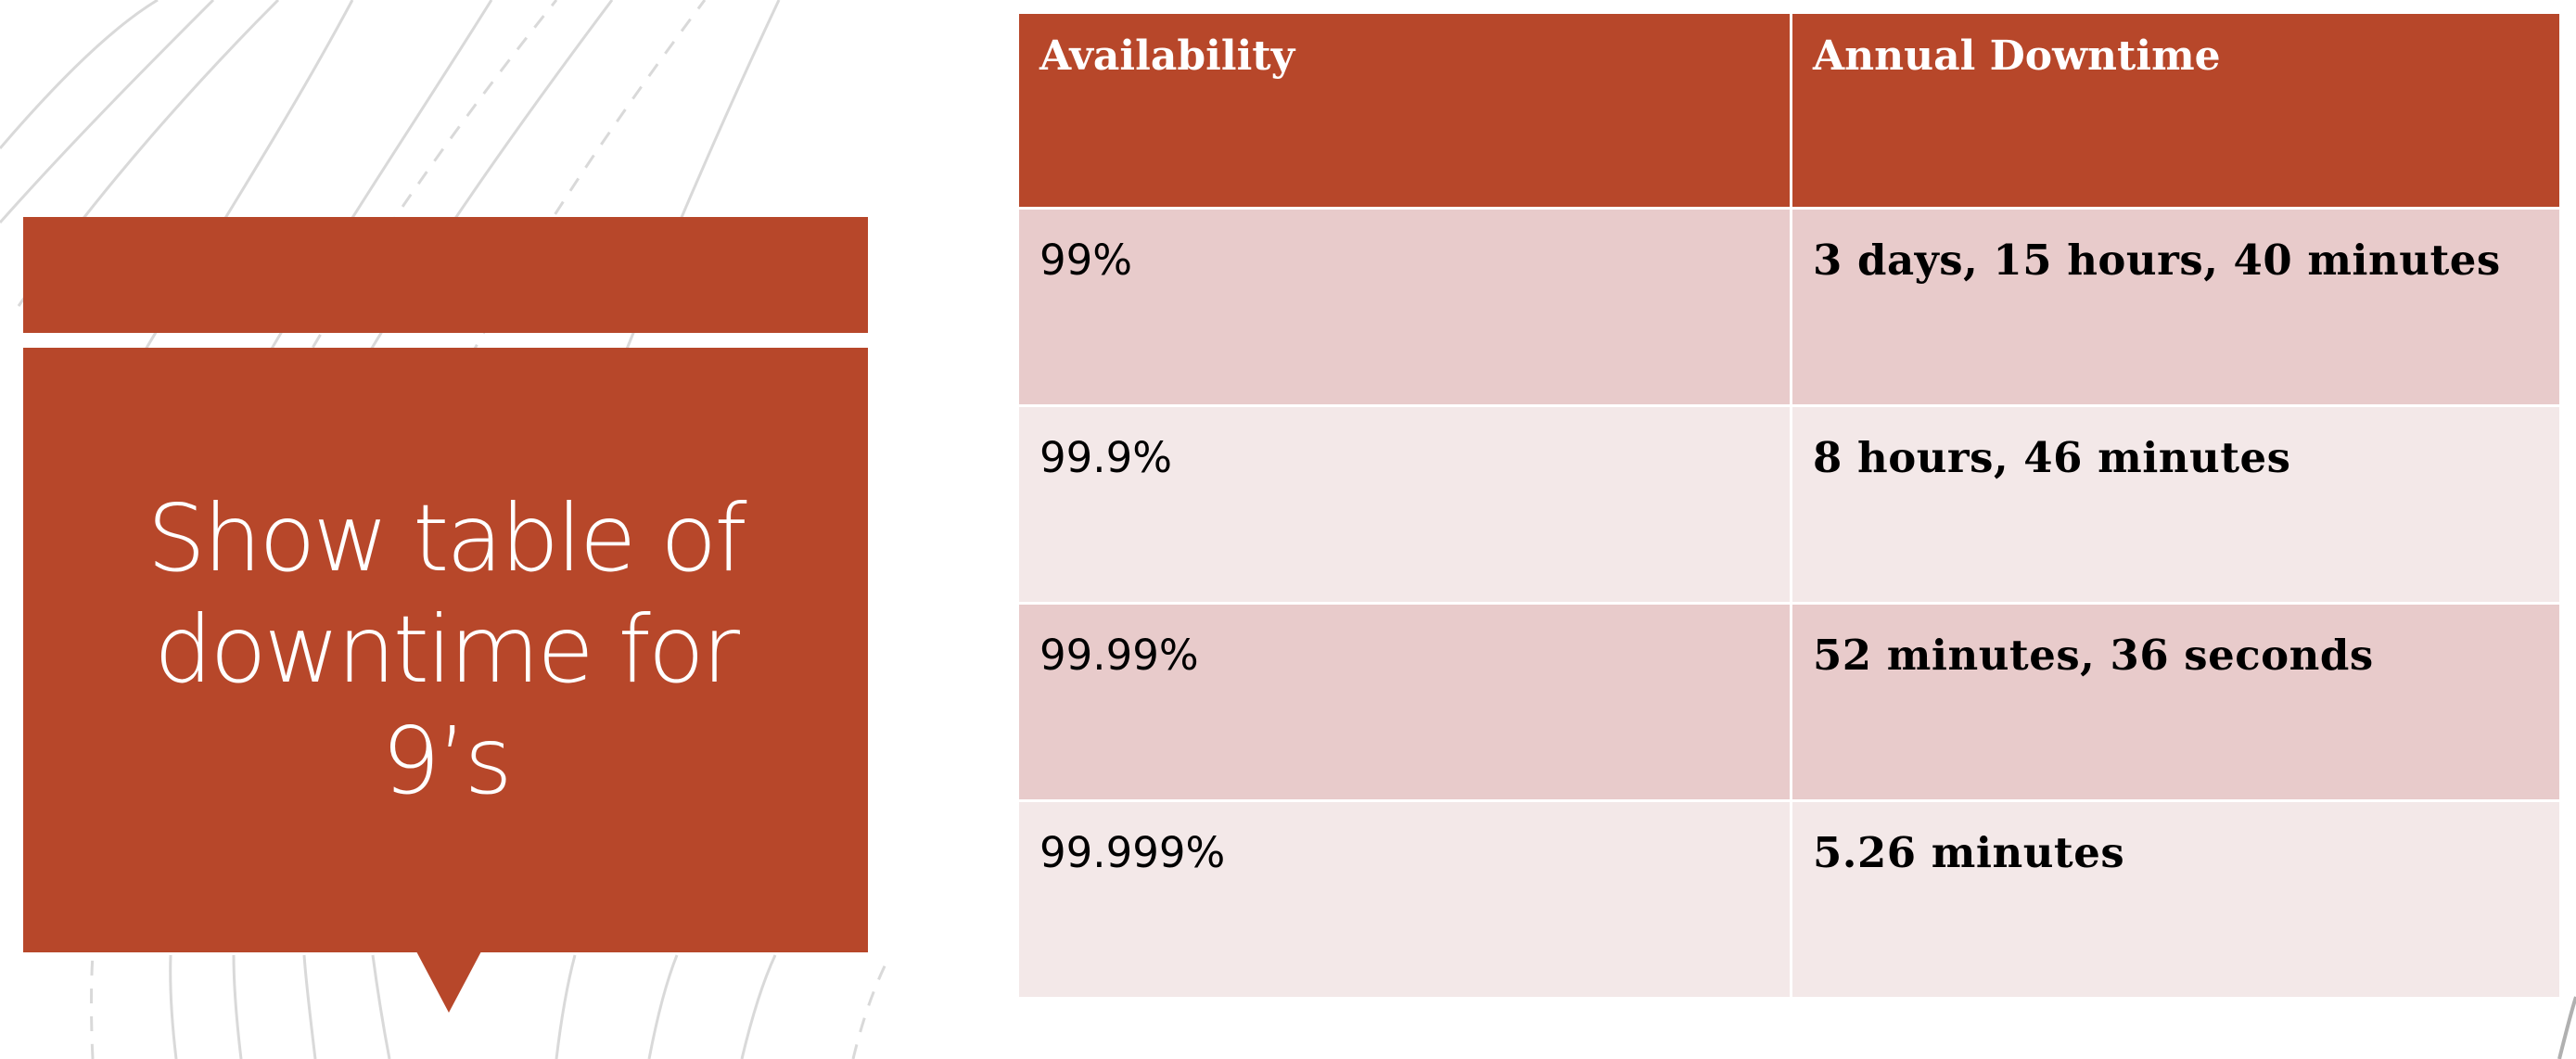  Describe the element at coordinates (1404, 307) in the screenshot. I see `availability-cell: 99%` at that location.